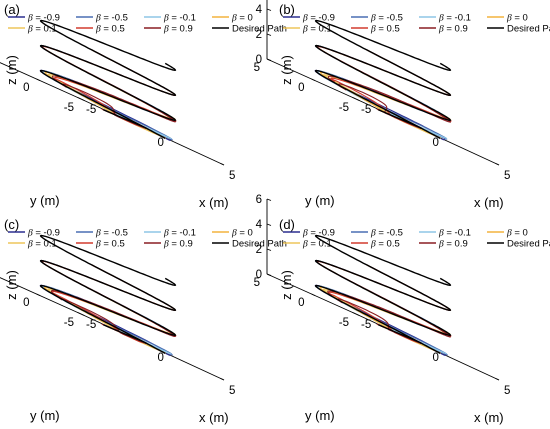  Describe the element at coordinates (110, 29) in the screenshot. I see `legend-label: β = 0.5` at that location.